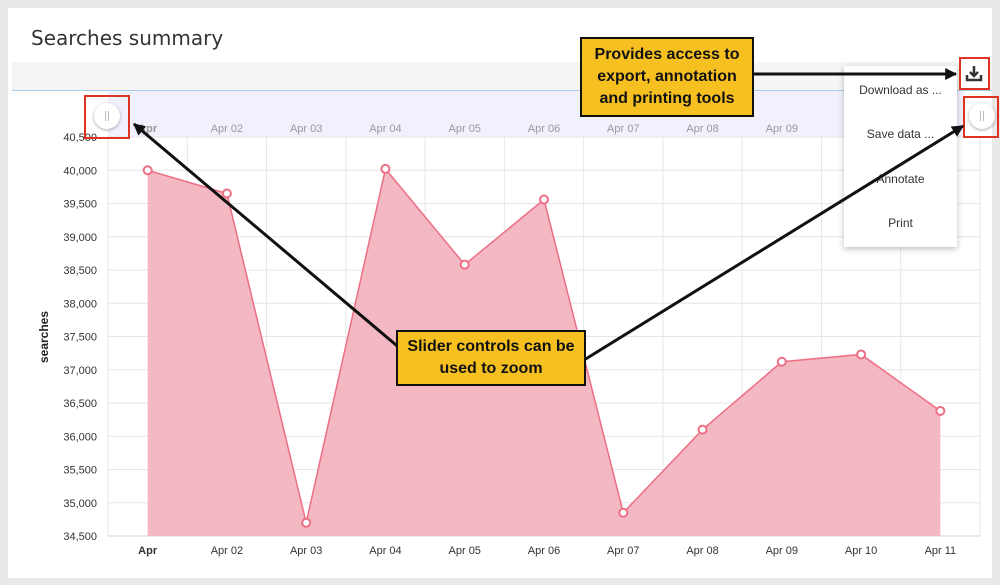 The height and width of the screenshot is (585, 1000). Describe the element at coordinates (900, 179) in the screenshot. I see `menu-item-annotate: Annotate` at that location.